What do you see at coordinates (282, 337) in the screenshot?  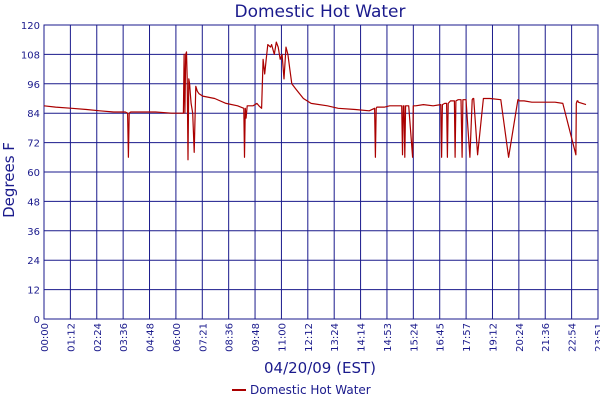 I see `x-tick-label: 11:00` at bounding box center [282, 337].